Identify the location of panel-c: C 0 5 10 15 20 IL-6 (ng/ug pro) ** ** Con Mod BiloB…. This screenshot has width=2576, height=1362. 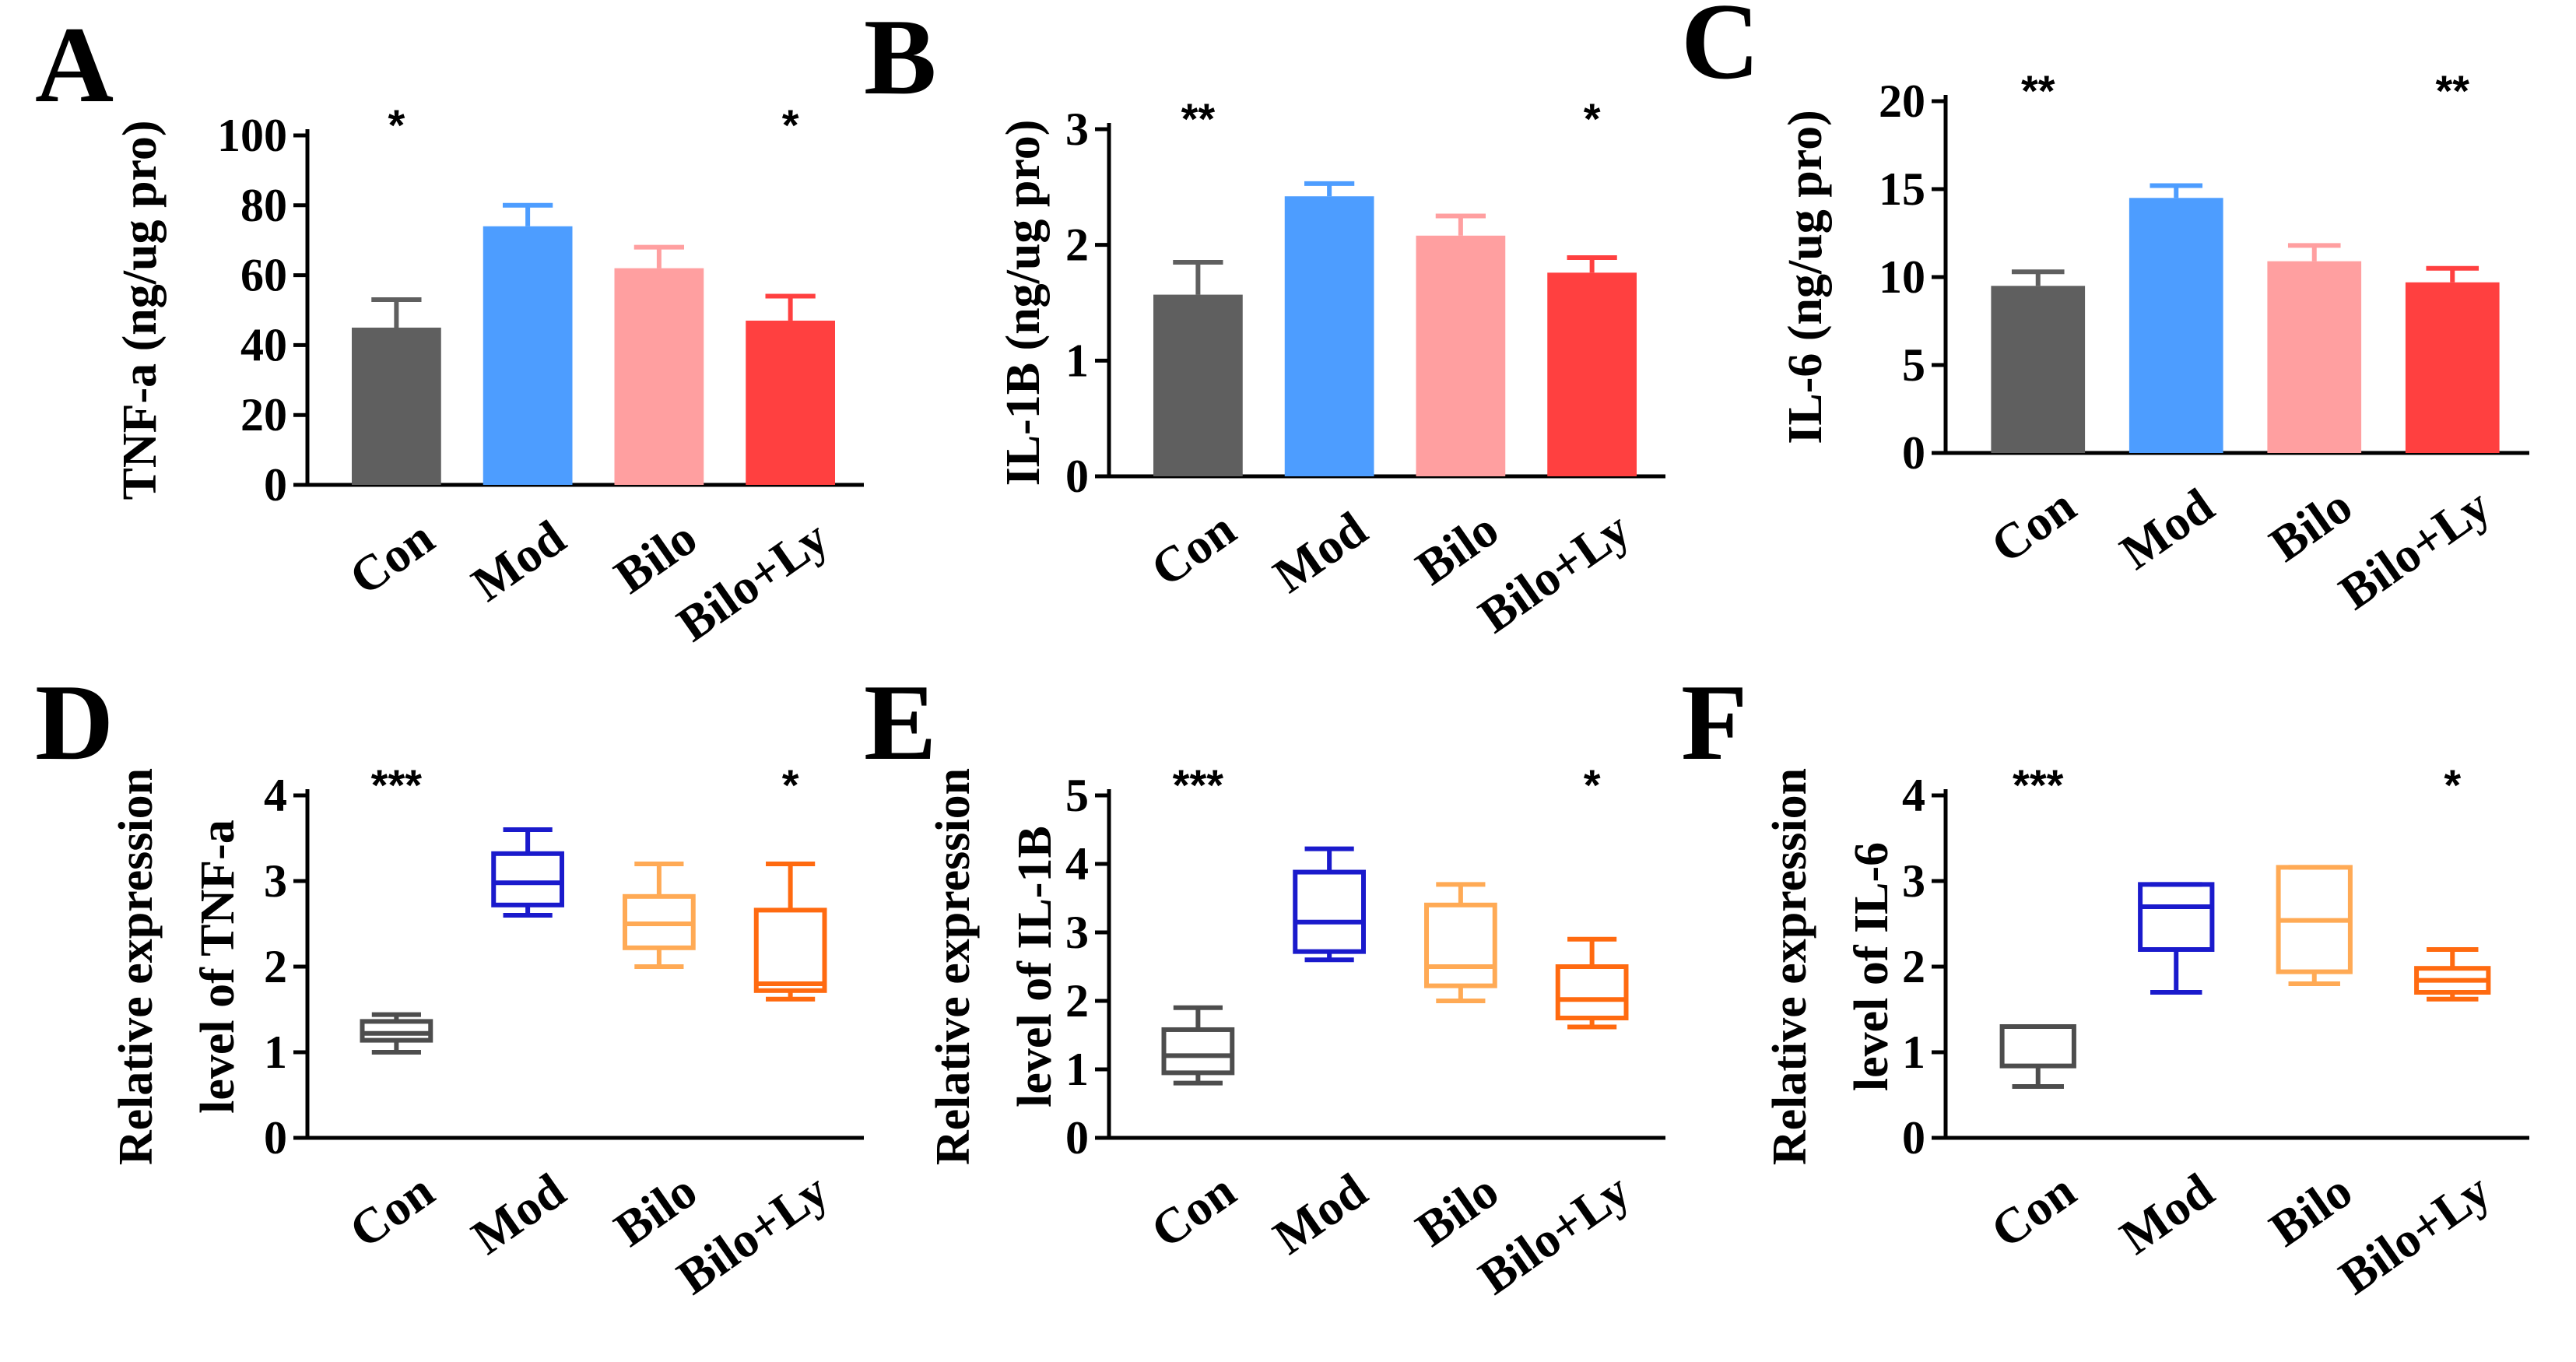
(2105, 310).